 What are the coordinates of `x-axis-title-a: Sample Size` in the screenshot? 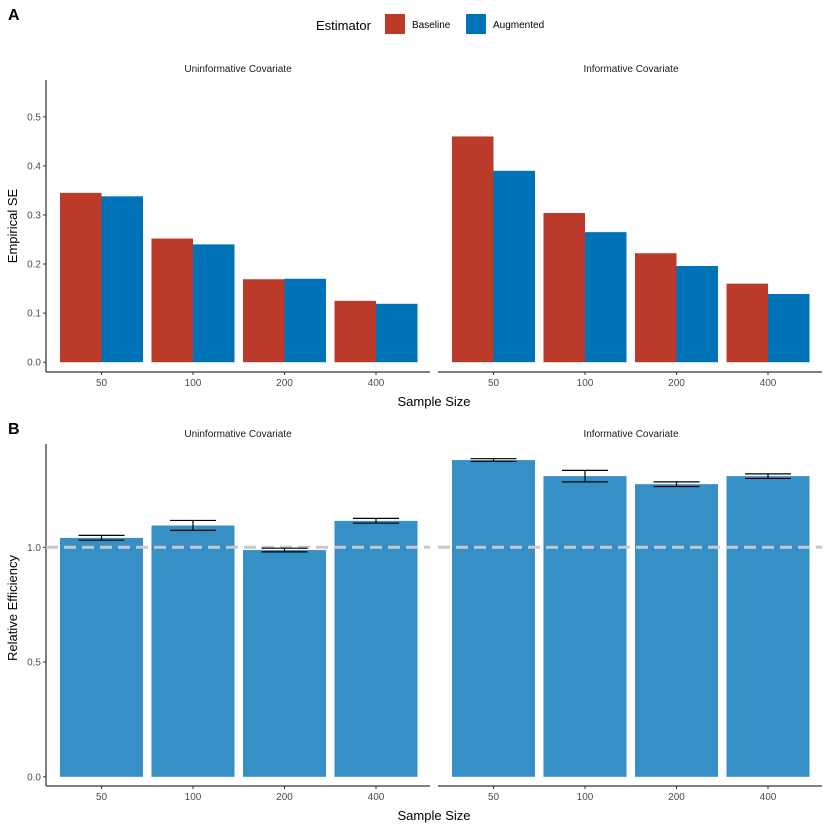 It's located at (434, 401).